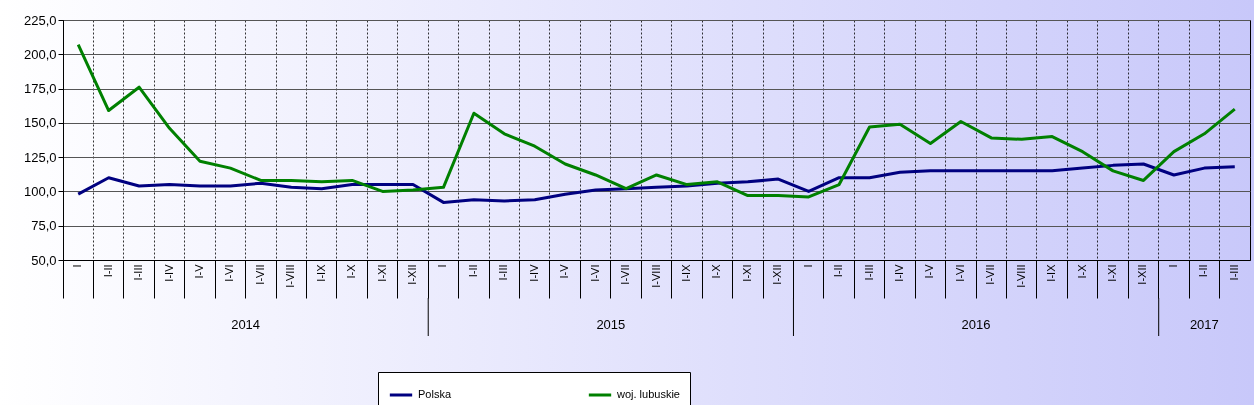 The height and width of the screenshot is (405, 1254). What do you see at coordinates (611, 324) in the screenshot?
I see `text: 2015` at bounding box center [611, 324].